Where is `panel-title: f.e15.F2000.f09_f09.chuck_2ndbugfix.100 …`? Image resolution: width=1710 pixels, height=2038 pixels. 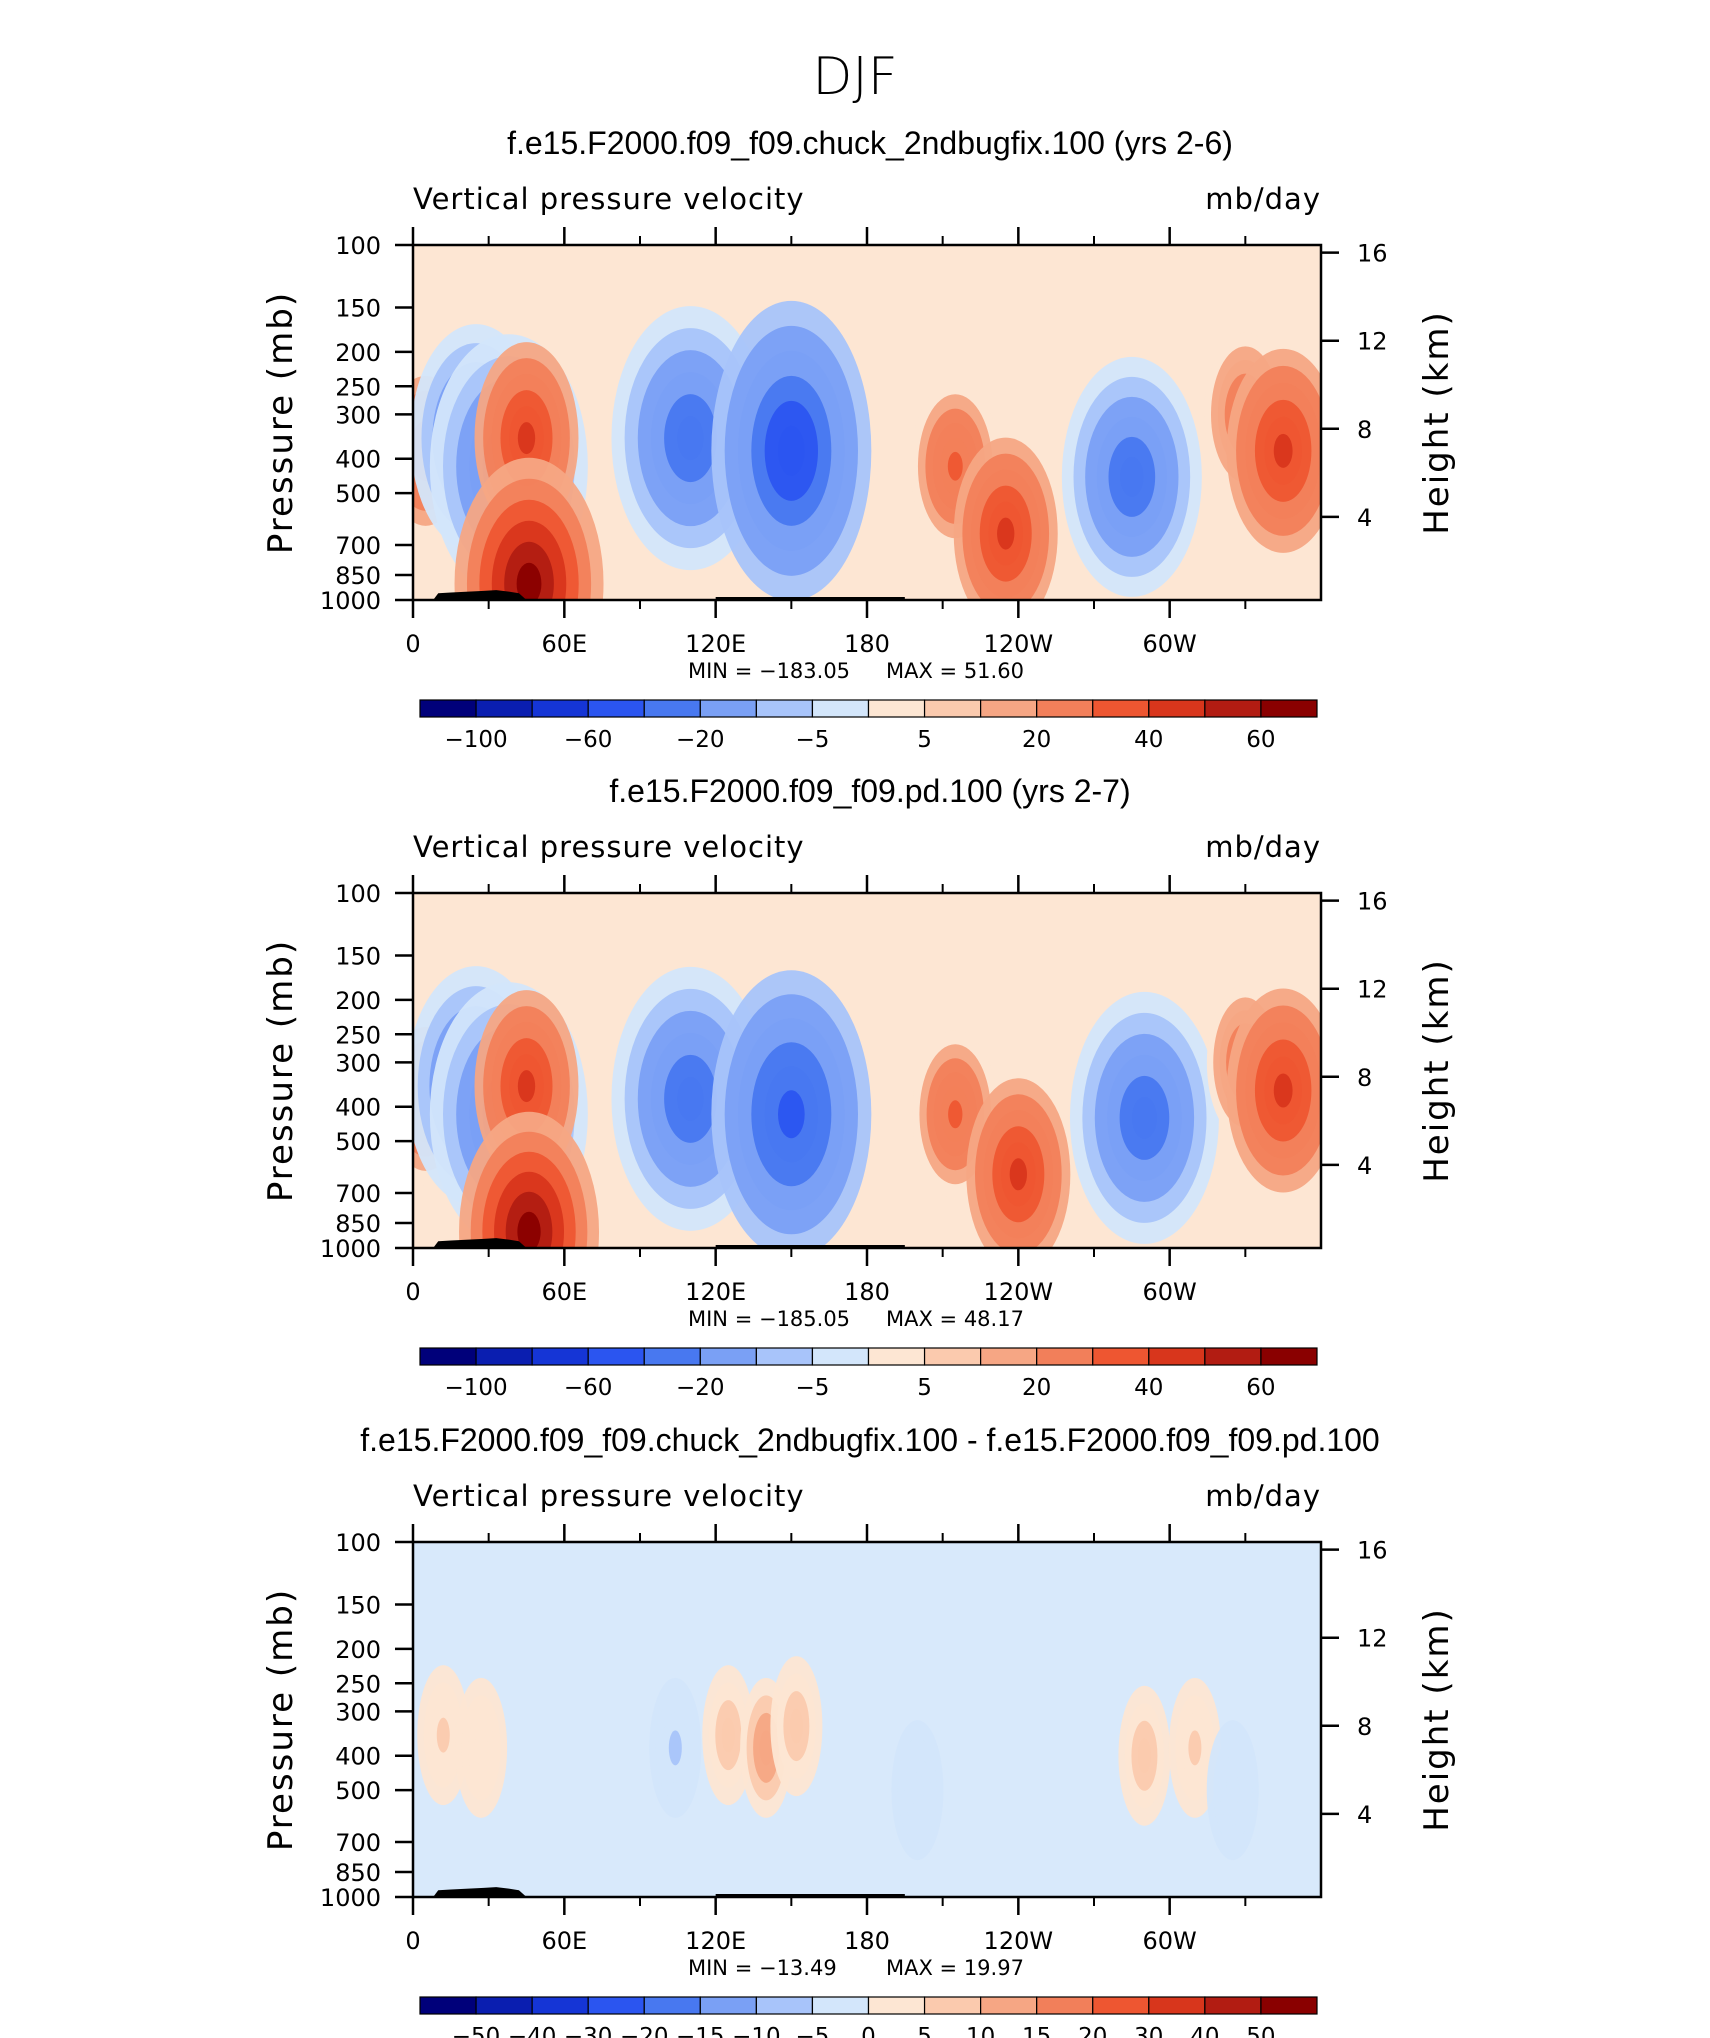 panel-title: f.e15.F2000.f09_f09.chuck_2ndbugfix.100 … is located at coordinates (870, 143).